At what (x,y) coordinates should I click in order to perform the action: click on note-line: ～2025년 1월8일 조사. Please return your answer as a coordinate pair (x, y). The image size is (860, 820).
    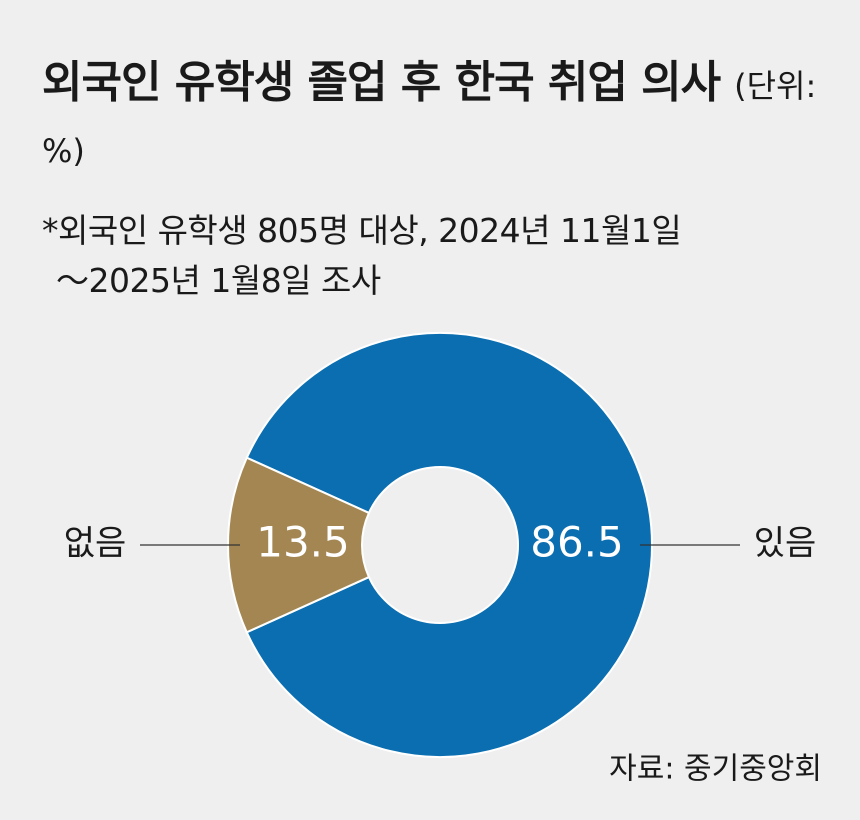
    Looking at the image, I should click on (218, 280).